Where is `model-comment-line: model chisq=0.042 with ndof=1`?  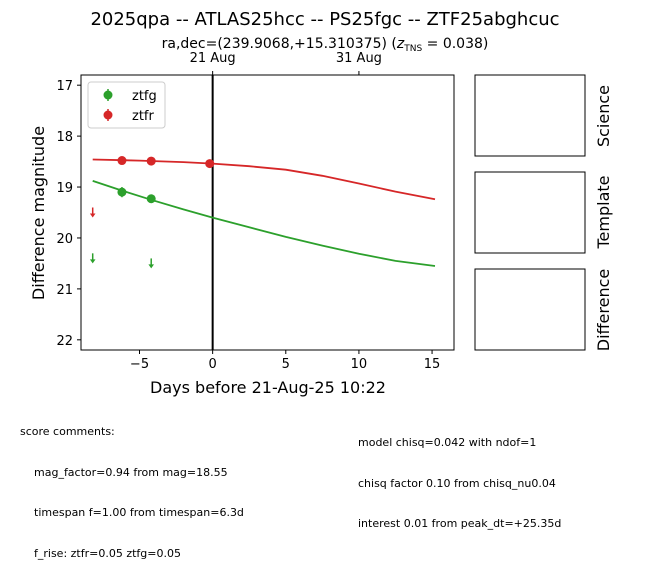
model-comment-line: model chisq=0.042 with ndof=1 is located at coordinates (447, 442).